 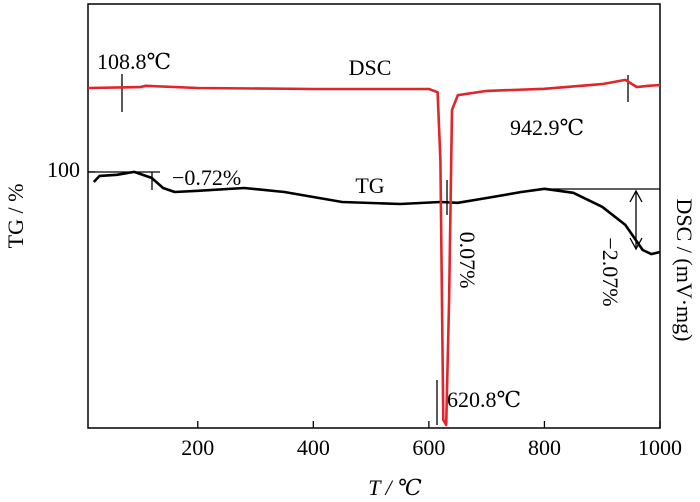 What do you see at coordinates (544, 447) in the screenshot?
I see `x-tick-label: 800` at bounding box center [544, 447].